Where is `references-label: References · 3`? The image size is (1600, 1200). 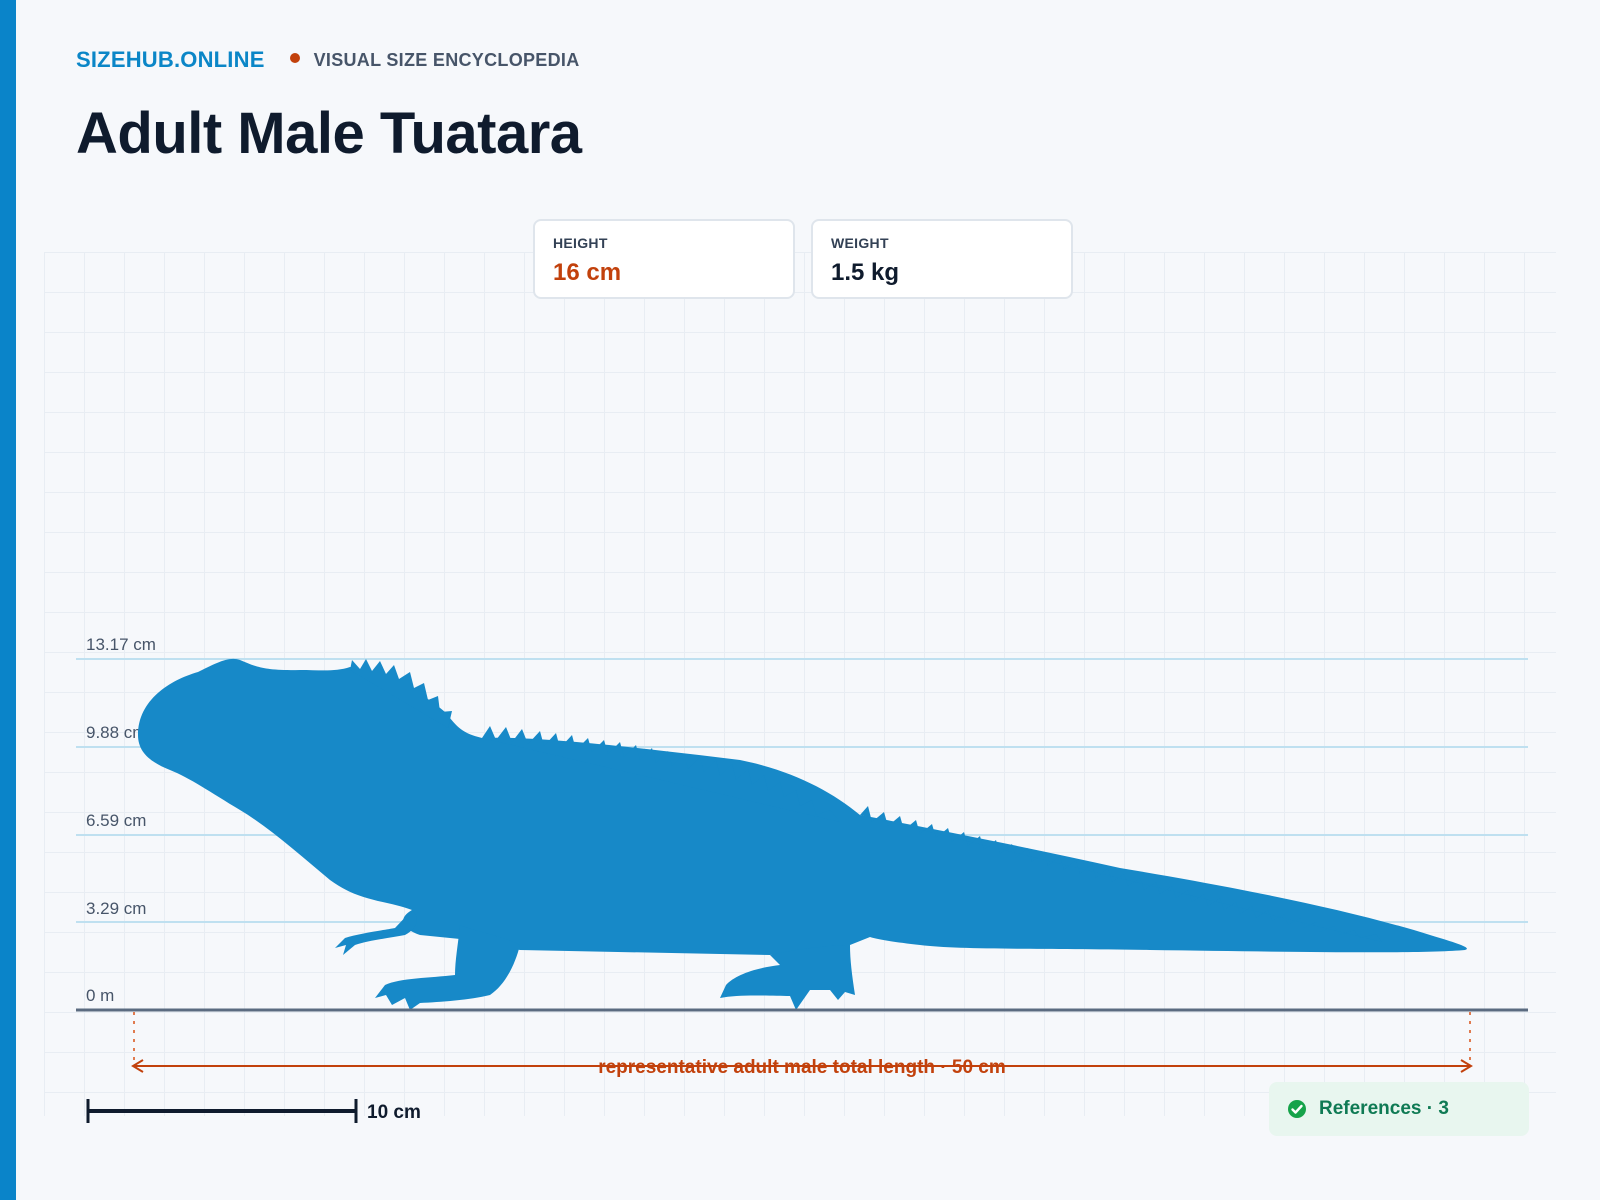 references-label: References · 3 is located at coordinates (1384, 1108).